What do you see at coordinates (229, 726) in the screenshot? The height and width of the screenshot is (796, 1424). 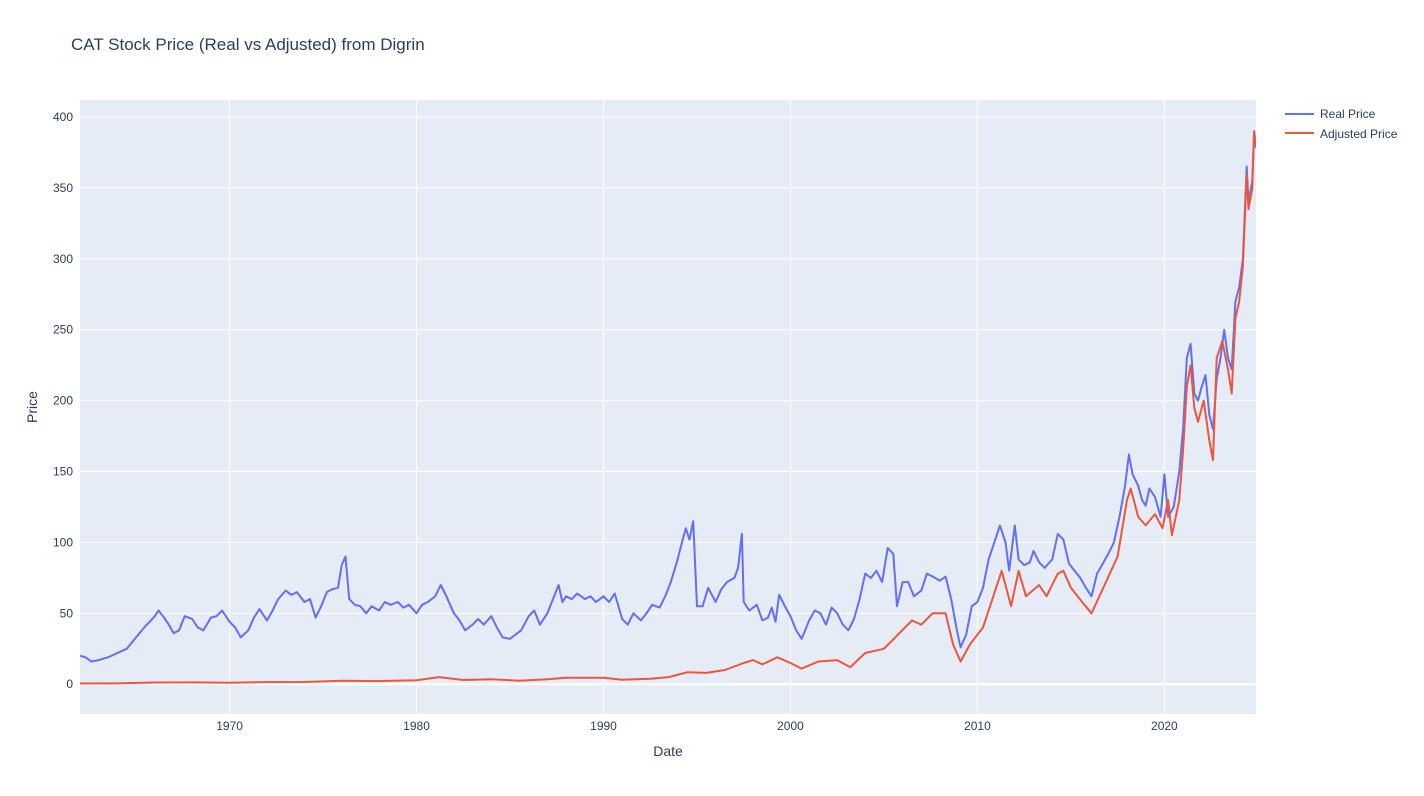 I see `x-tick-label: 1970` at bounding box center [229, 726].